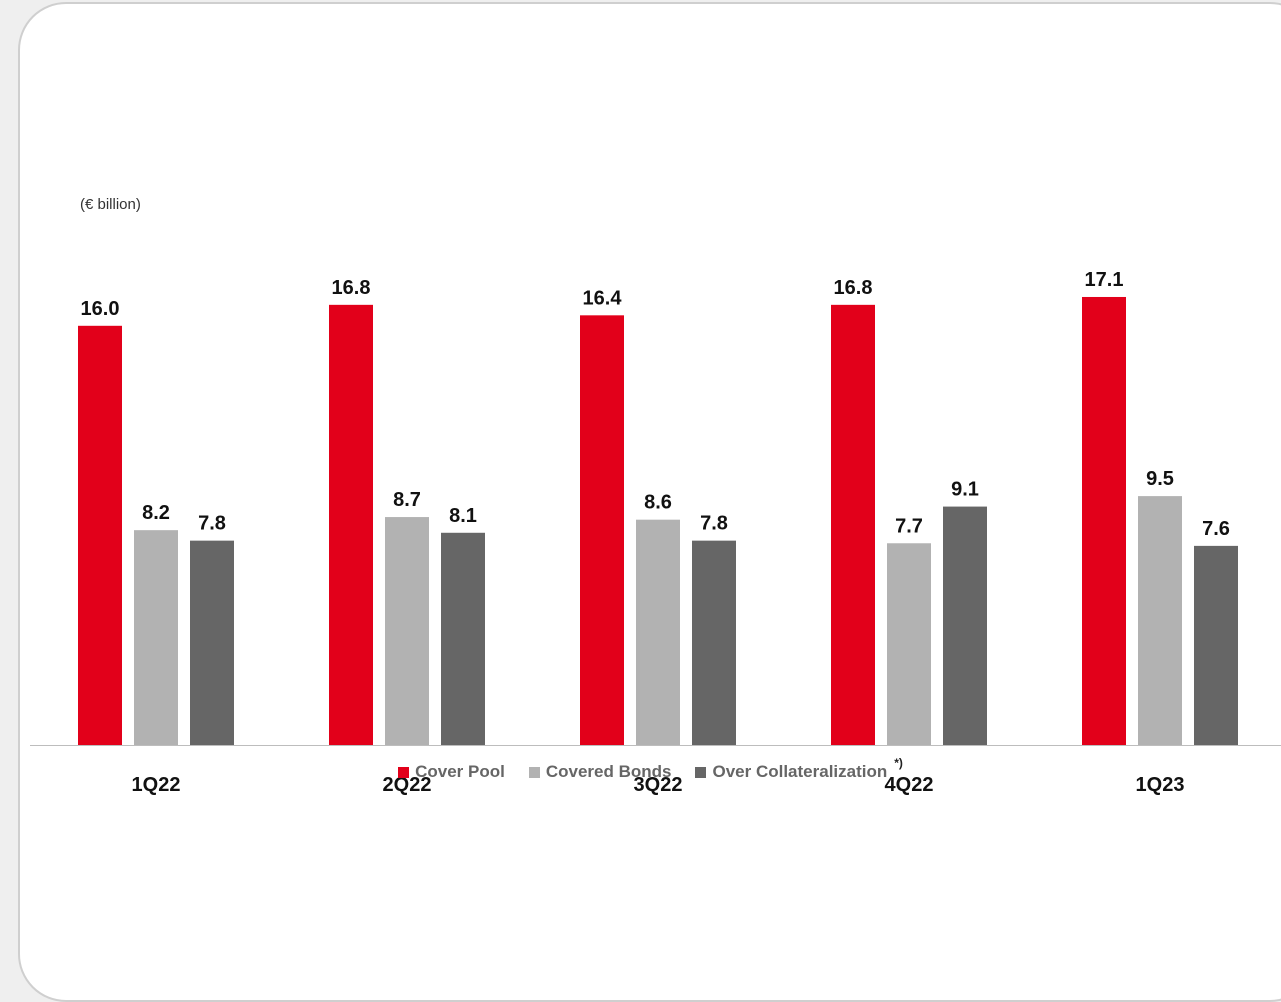  I want to click on bar-covered-bonds-3q22, so click(658, 632).